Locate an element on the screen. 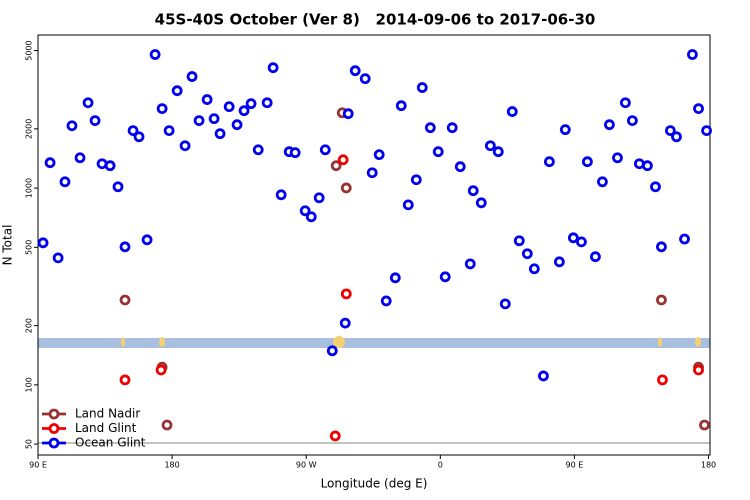 Image resolution: width=750 pixels, height=500 pixels. legend-label: Land Glint is located at coordinates (106, 428).